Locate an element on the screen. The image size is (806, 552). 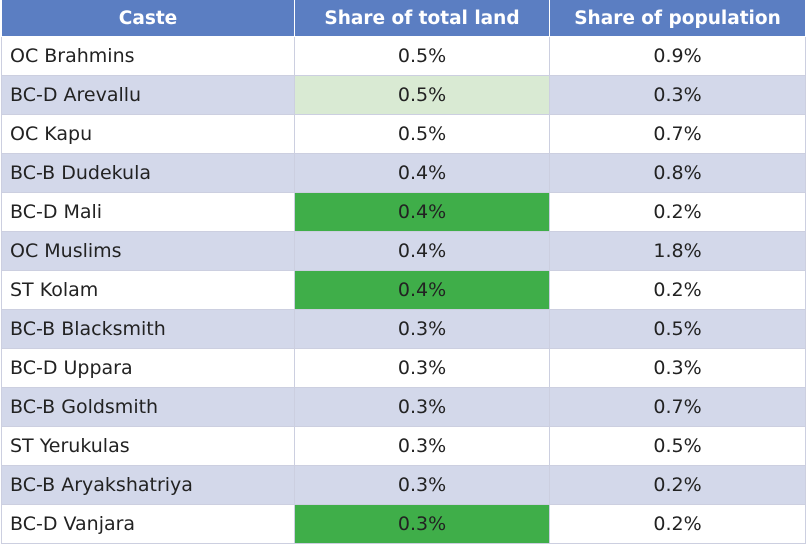
population-share-cell: 1.8% is located at coordinates (677, 251).